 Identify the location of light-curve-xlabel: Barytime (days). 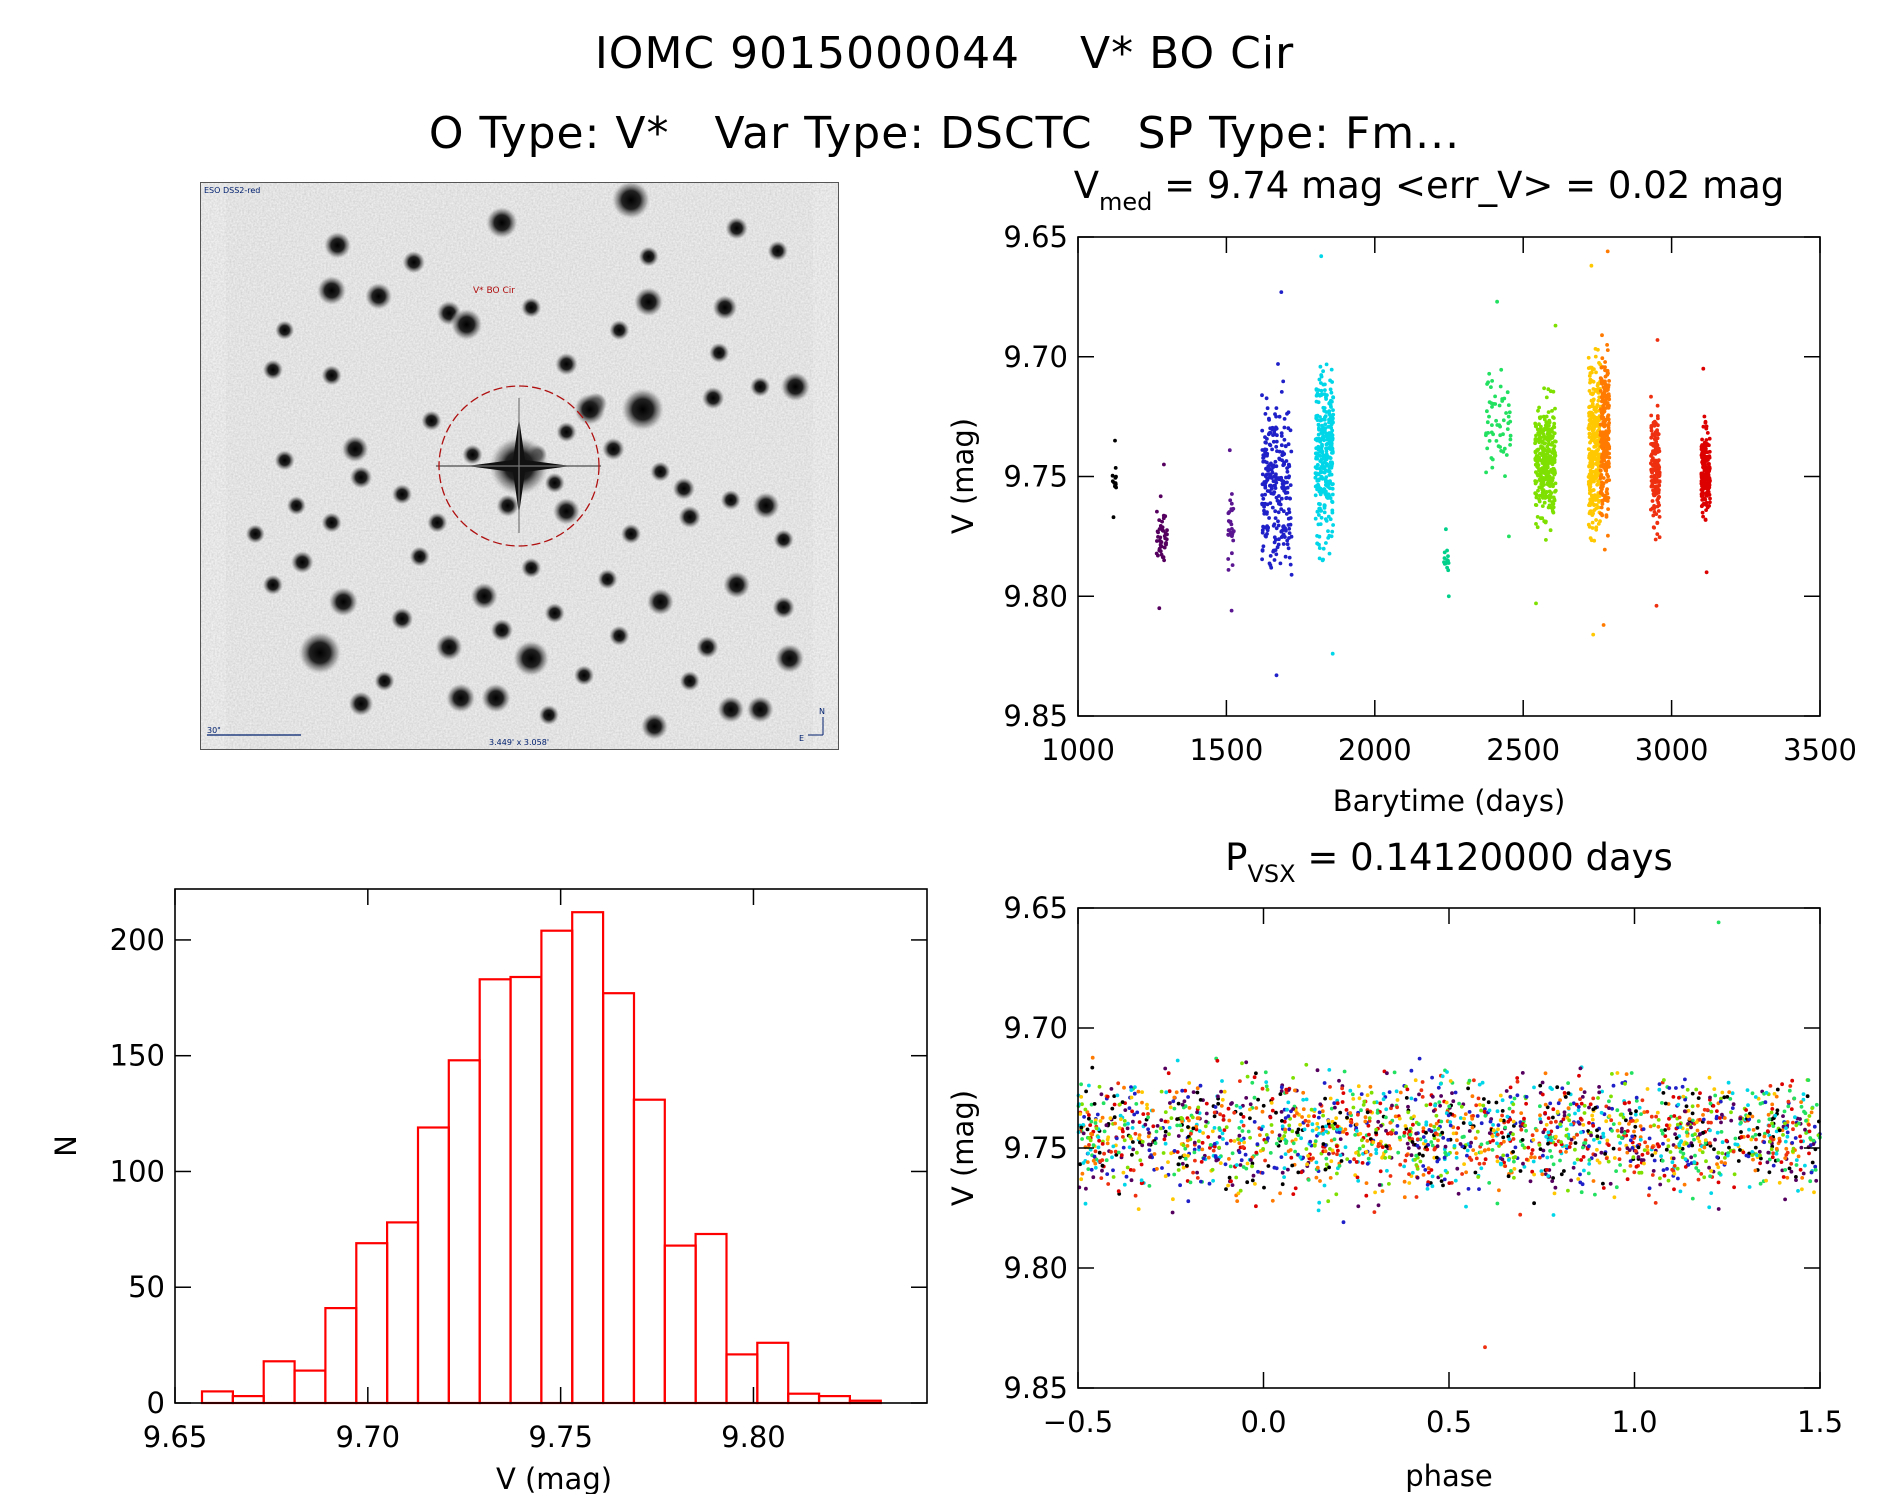
(1449, 801).